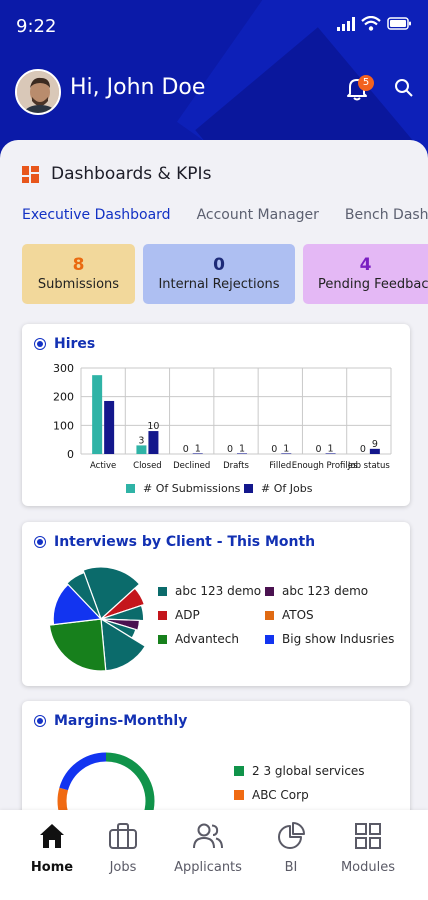 The height and width of the screenshot is (900, 428). I want to click on kpi-card-submissions: 8 Submissions, so click(78, 274).